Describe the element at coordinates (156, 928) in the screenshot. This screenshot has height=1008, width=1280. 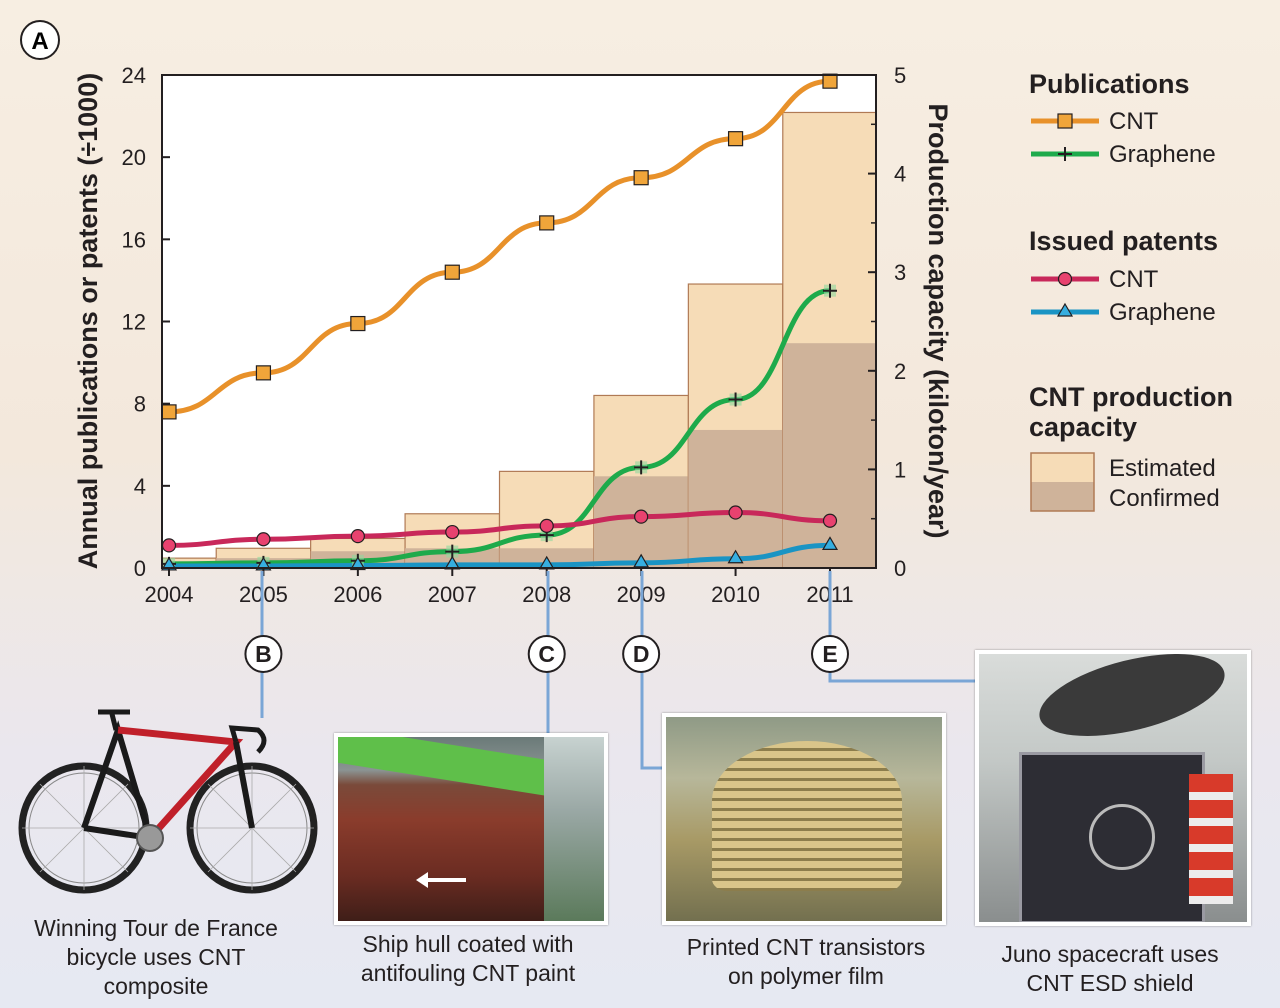
I see `bike-caption-line1: Winning Tour de France` at that location.